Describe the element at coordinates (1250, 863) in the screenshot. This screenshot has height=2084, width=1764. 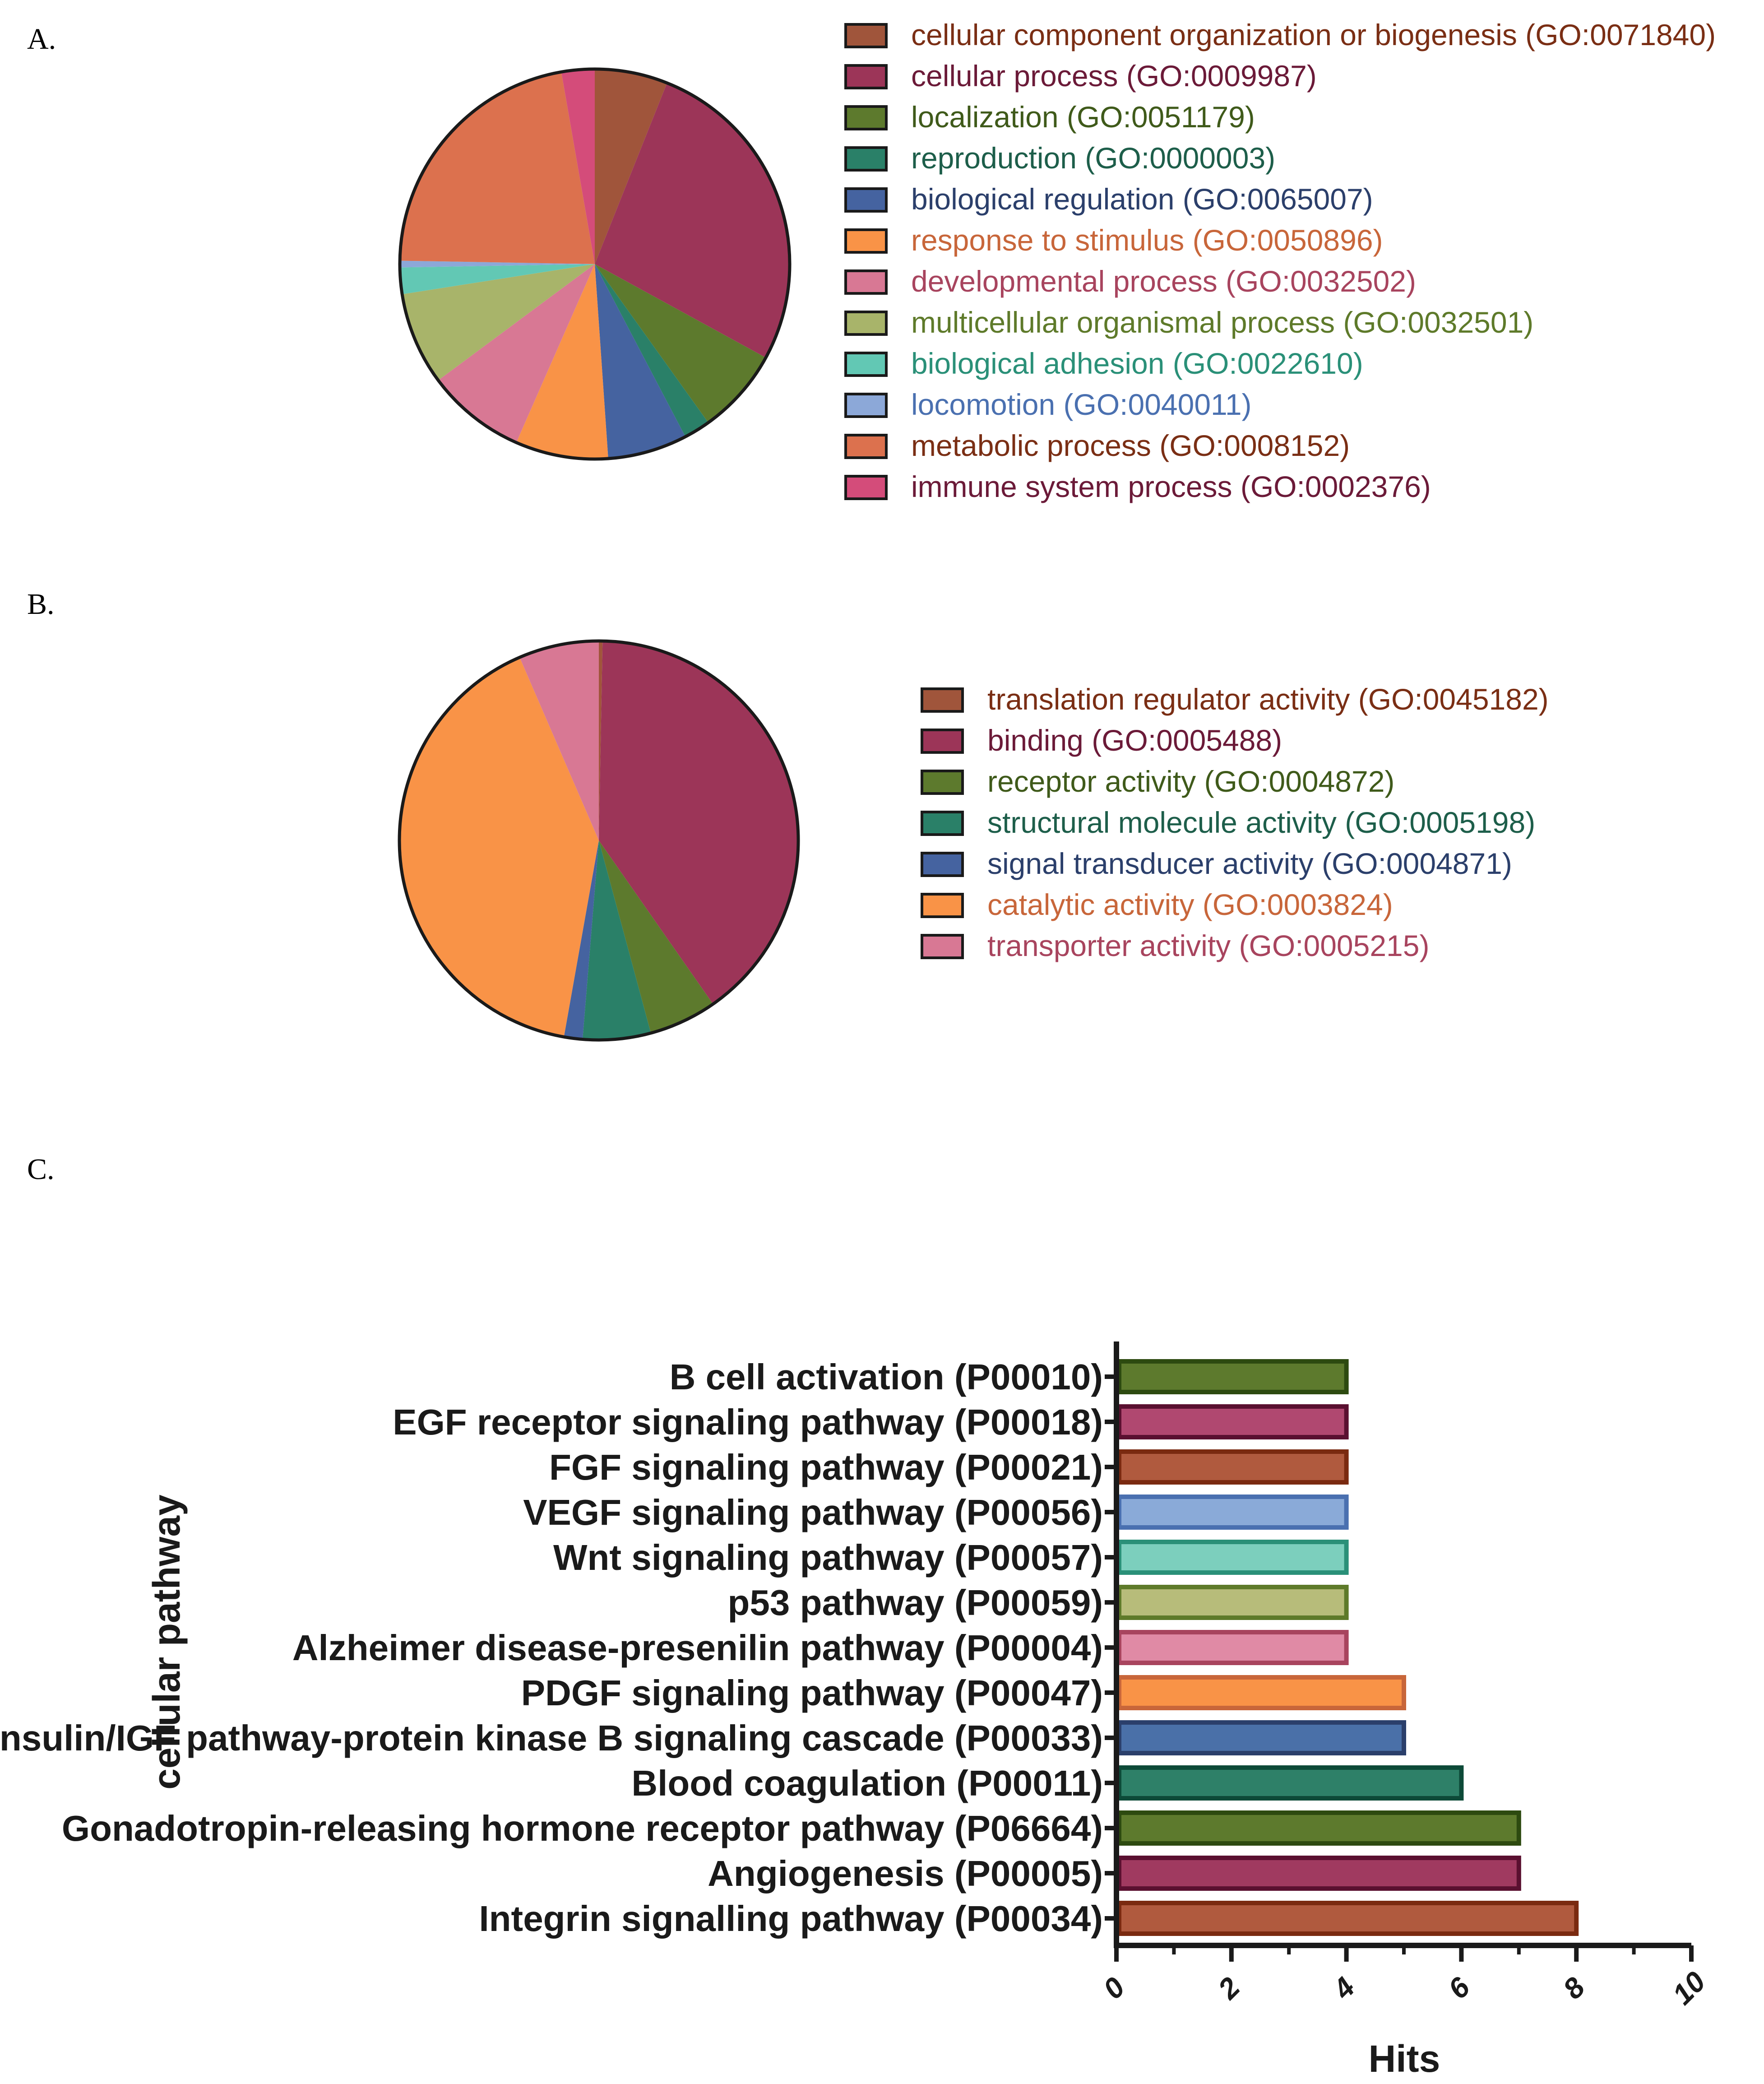
I see `legend-label: signal transducer activity (GO:0004871)` at that location.